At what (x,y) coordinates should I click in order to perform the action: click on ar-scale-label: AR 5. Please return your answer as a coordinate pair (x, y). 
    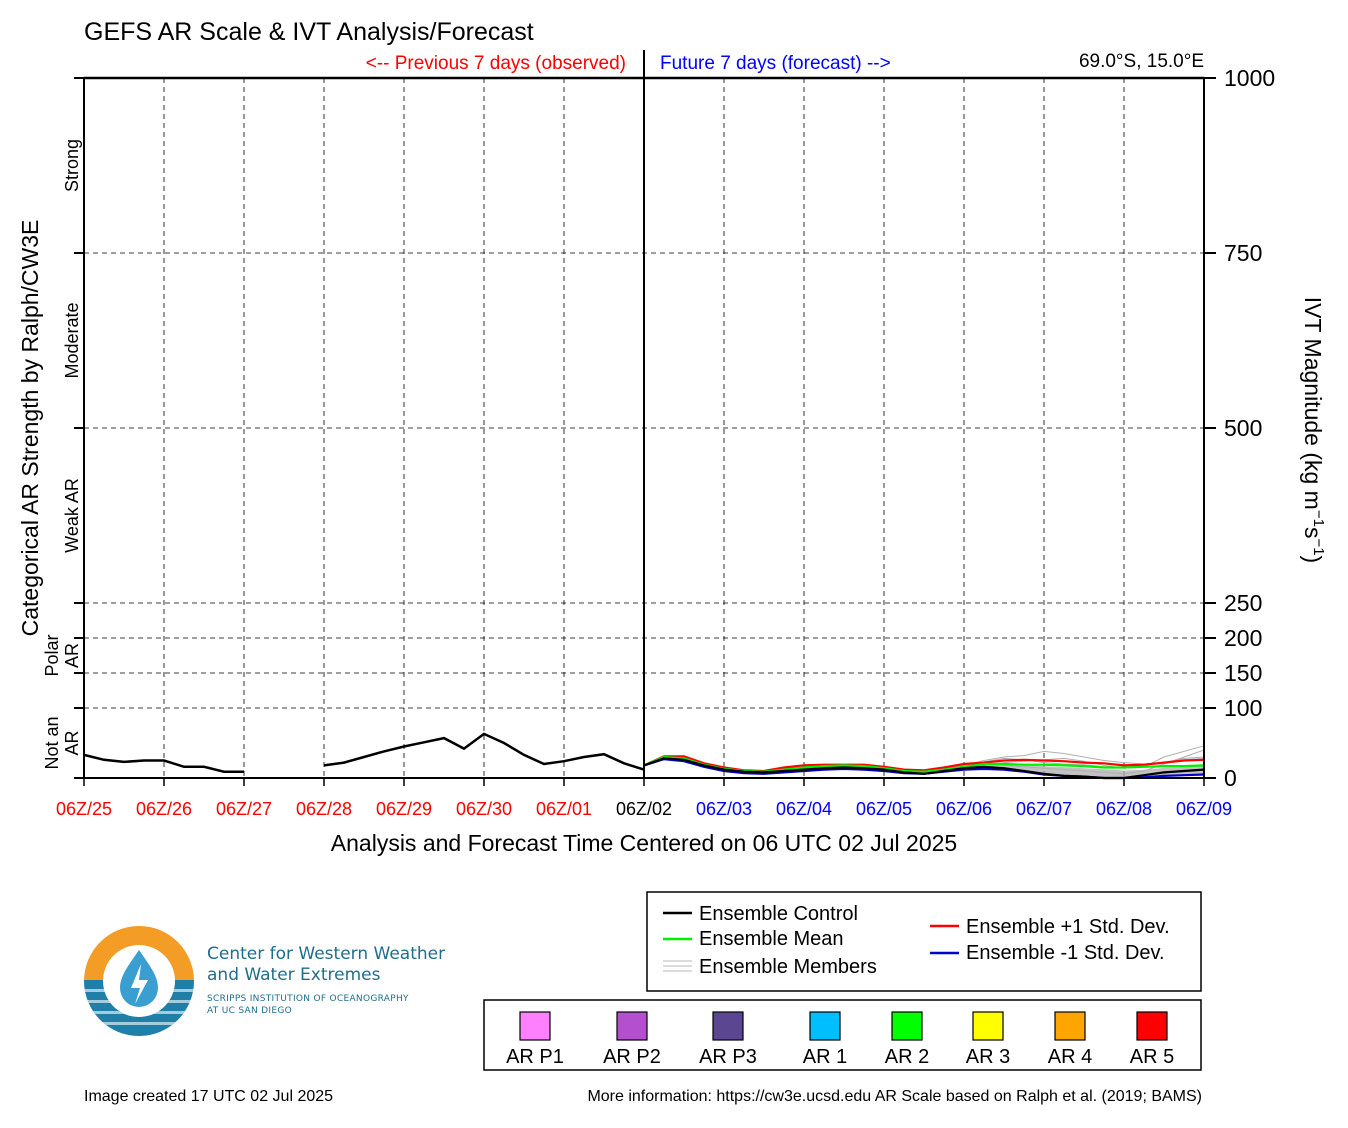
    Looking at the image, I should click on (1152, 1057).